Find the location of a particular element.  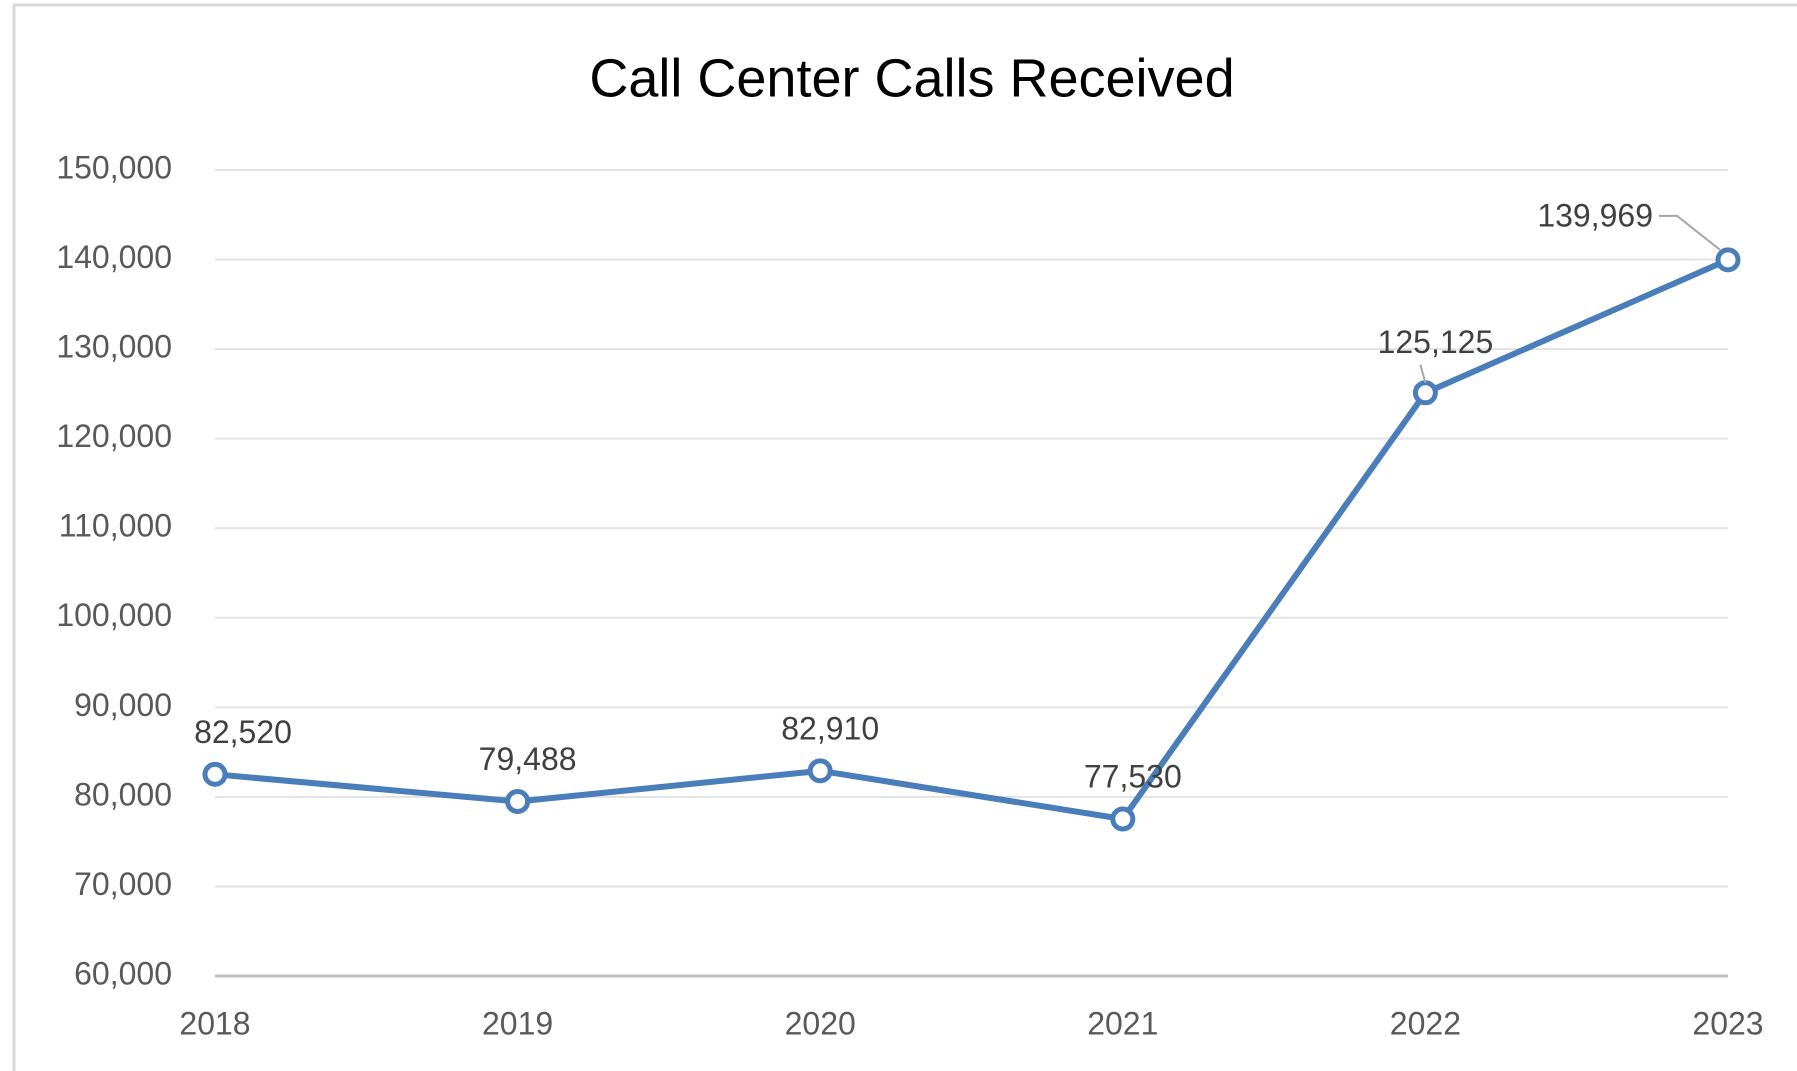

data-label: 79,488 is located at coordinates (528, 759).